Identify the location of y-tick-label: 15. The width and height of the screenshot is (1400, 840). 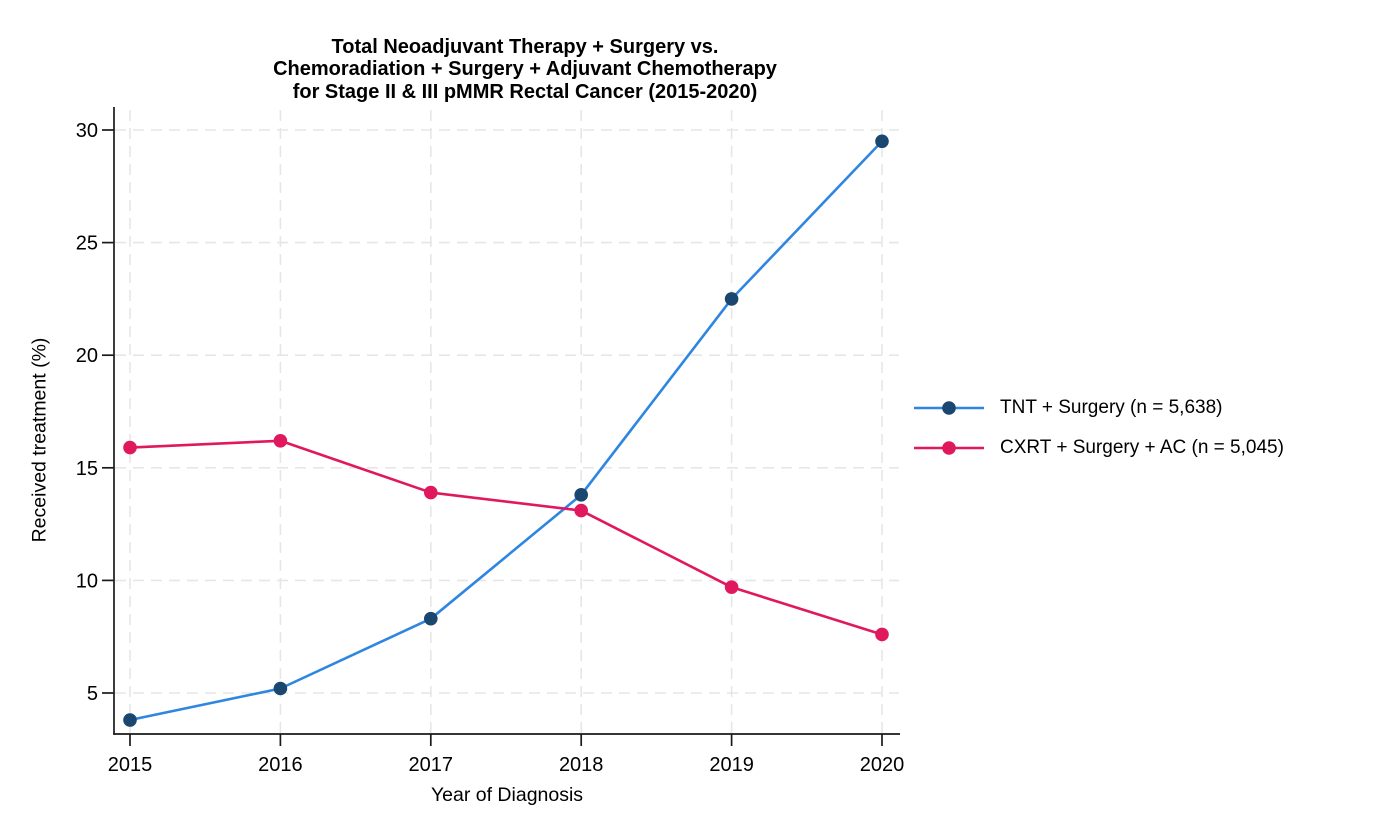
(87, 469).